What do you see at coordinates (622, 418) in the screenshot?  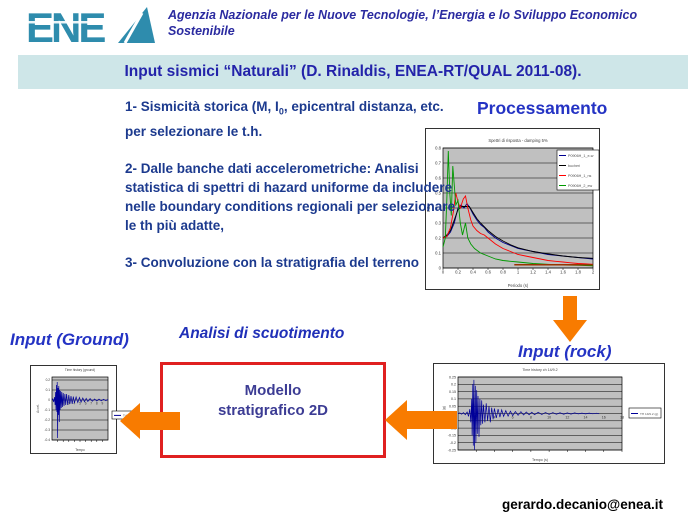 I see `svg-text: 18` at bounding box center [622, 418].